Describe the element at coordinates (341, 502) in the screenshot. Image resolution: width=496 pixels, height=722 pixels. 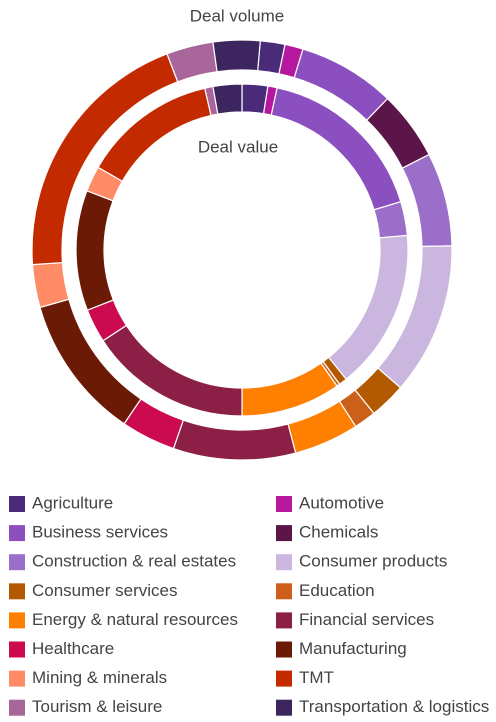
I see `legend-label: Automotive` at that location.